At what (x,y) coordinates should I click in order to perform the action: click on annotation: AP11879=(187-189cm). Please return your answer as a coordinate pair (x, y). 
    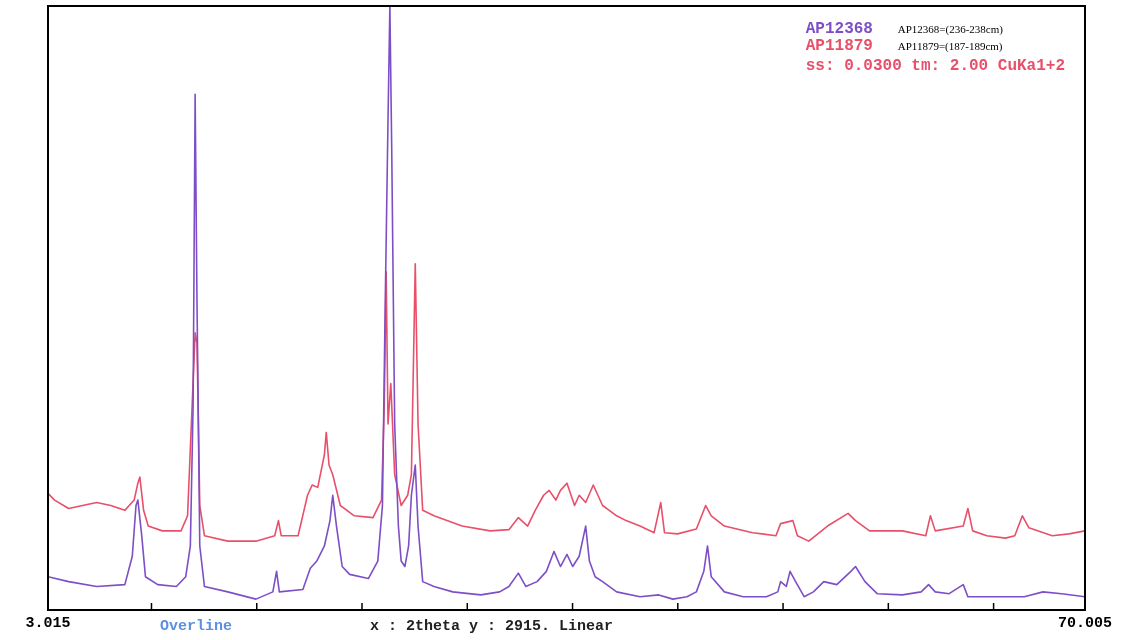
    Looking at the image, I should click on (950, 45).